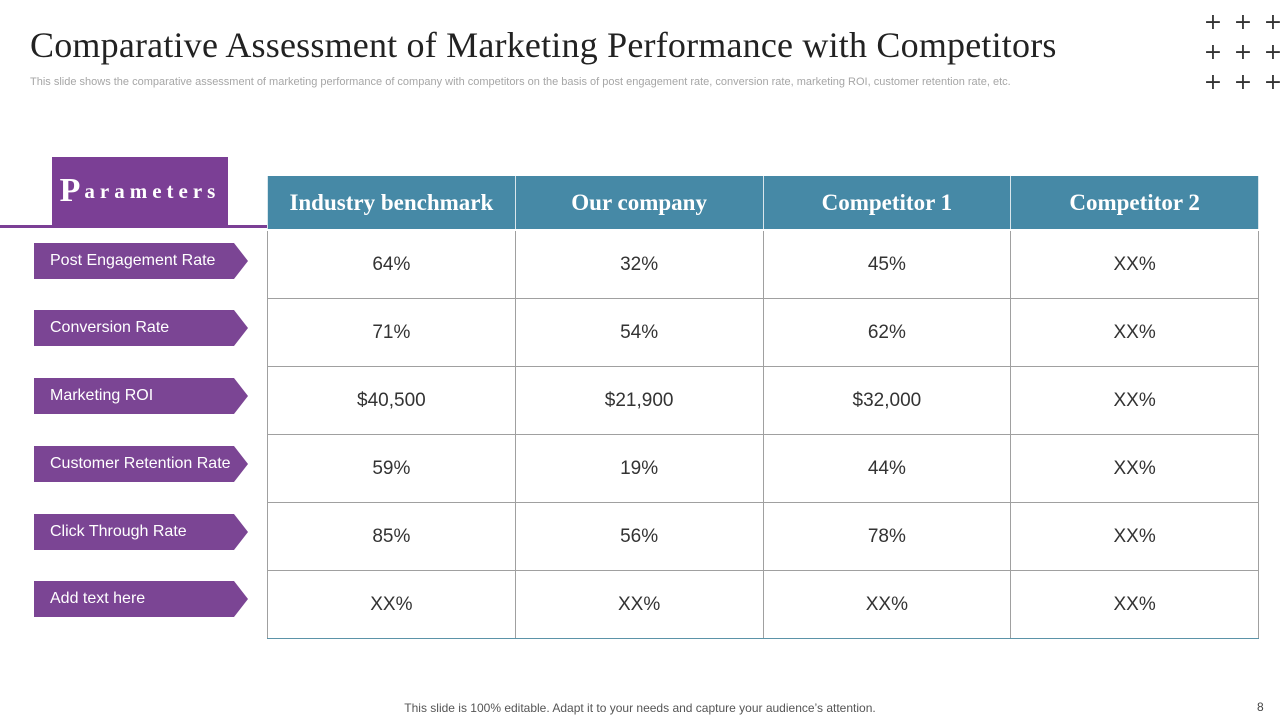  What do you see at coordinates (1260, 707) in the screenshot?
I see `page-number: 8` at bounding box center [1260, 707].